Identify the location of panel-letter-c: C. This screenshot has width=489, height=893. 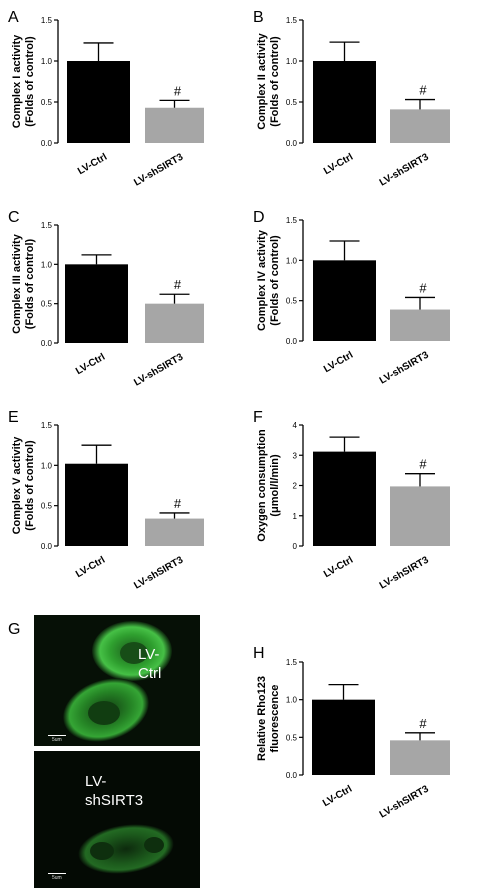
(14, 217).